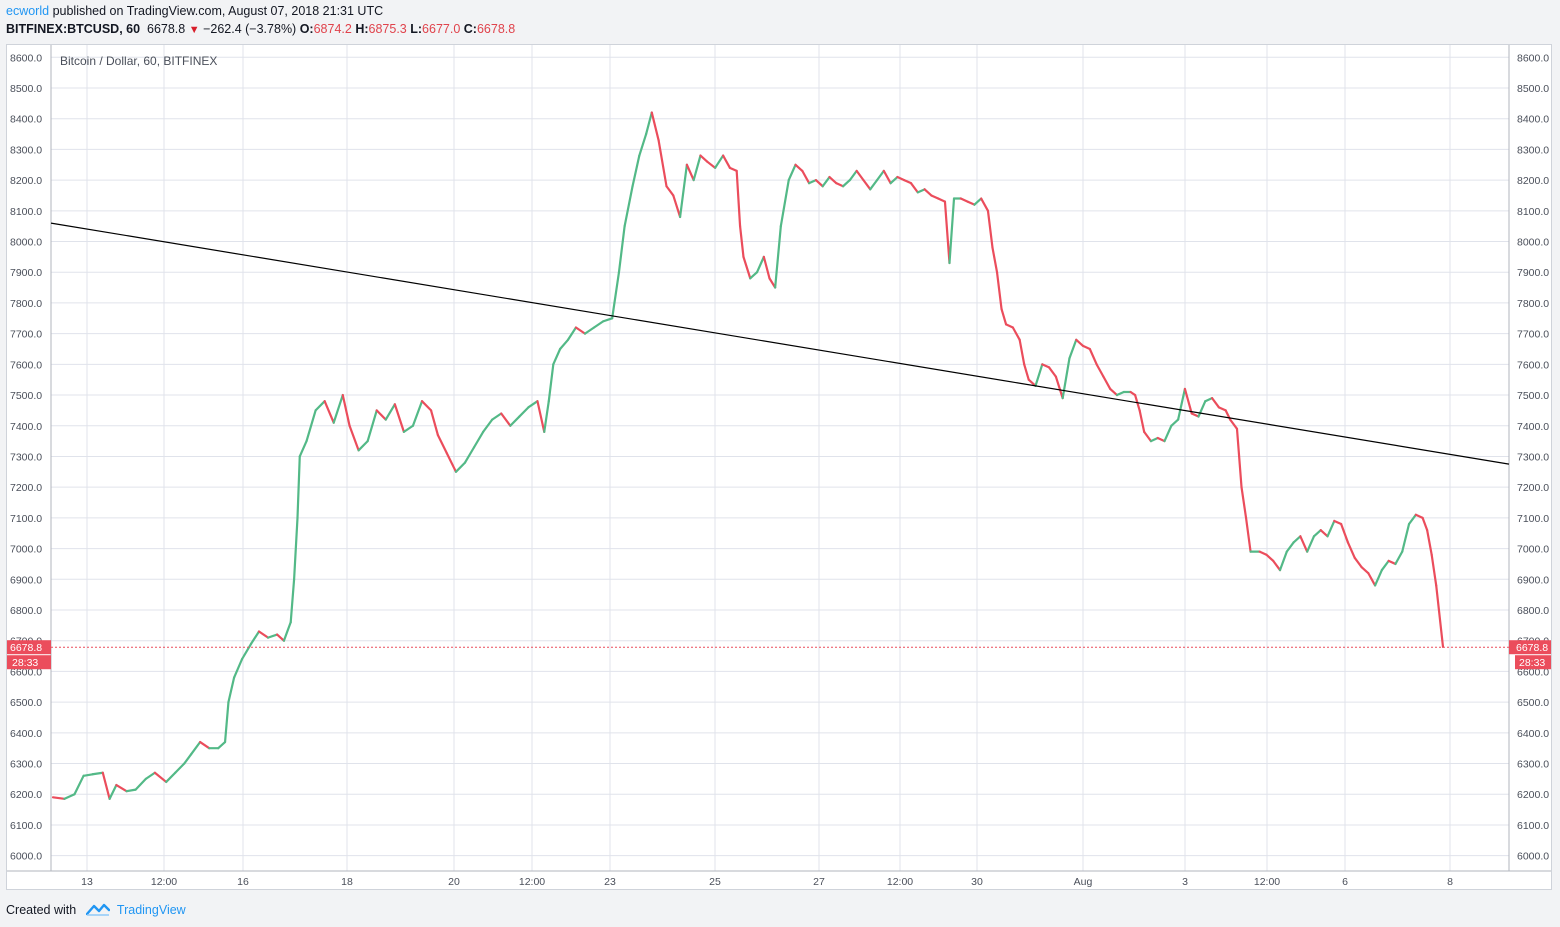 The image size is (1560, 927). I want to click on price-tick-label-right: 7800.0, so click(1533, 304).